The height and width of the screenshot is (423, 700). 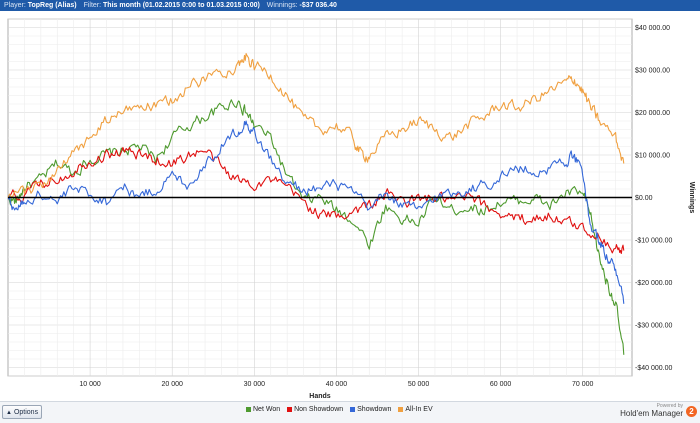 I want to click on options-button: ▲ Options, so click(x=22, y=412).